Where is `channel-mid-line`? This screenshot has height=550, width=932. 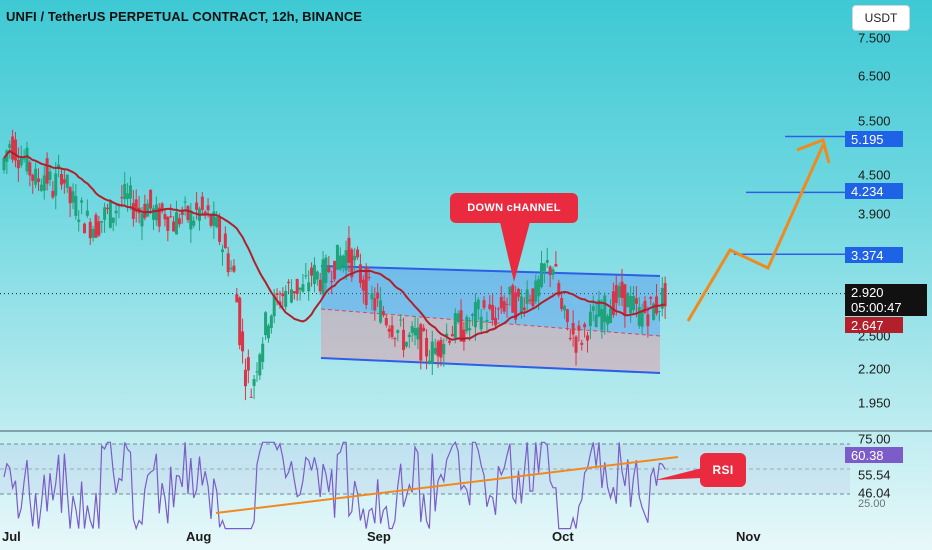
channel-mid-line is located at coordinates (490, 322).